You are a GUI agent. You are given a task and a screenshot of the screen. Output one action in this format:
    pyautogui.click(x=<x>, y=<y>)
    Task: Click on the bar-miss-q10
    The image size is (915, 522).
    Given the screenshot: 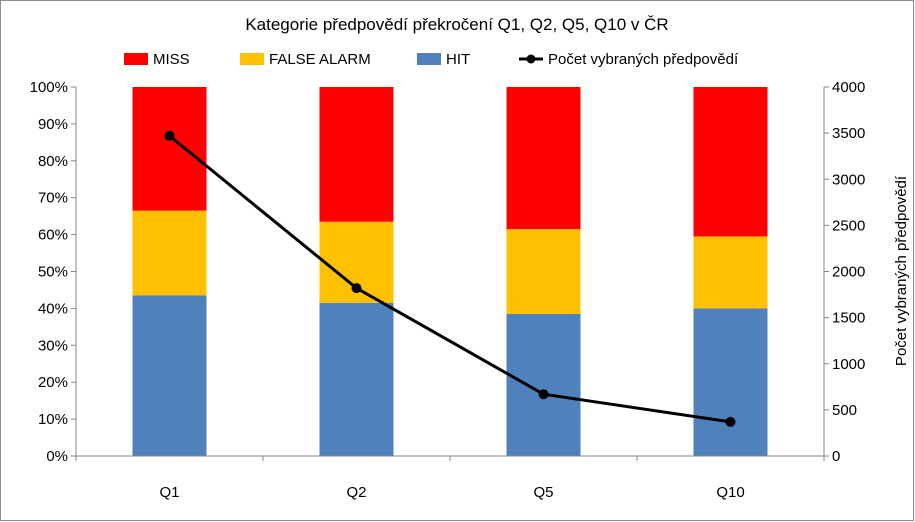 What is the action you would take?
    pyautogui.click(x=730, y=162)
    